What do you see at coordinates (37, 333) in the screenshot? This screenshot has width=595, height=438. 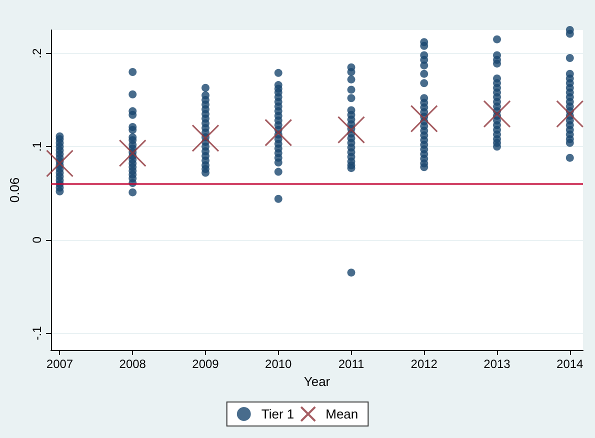 I see `y-tick-label: -.1` at bounding box center [37, 333].